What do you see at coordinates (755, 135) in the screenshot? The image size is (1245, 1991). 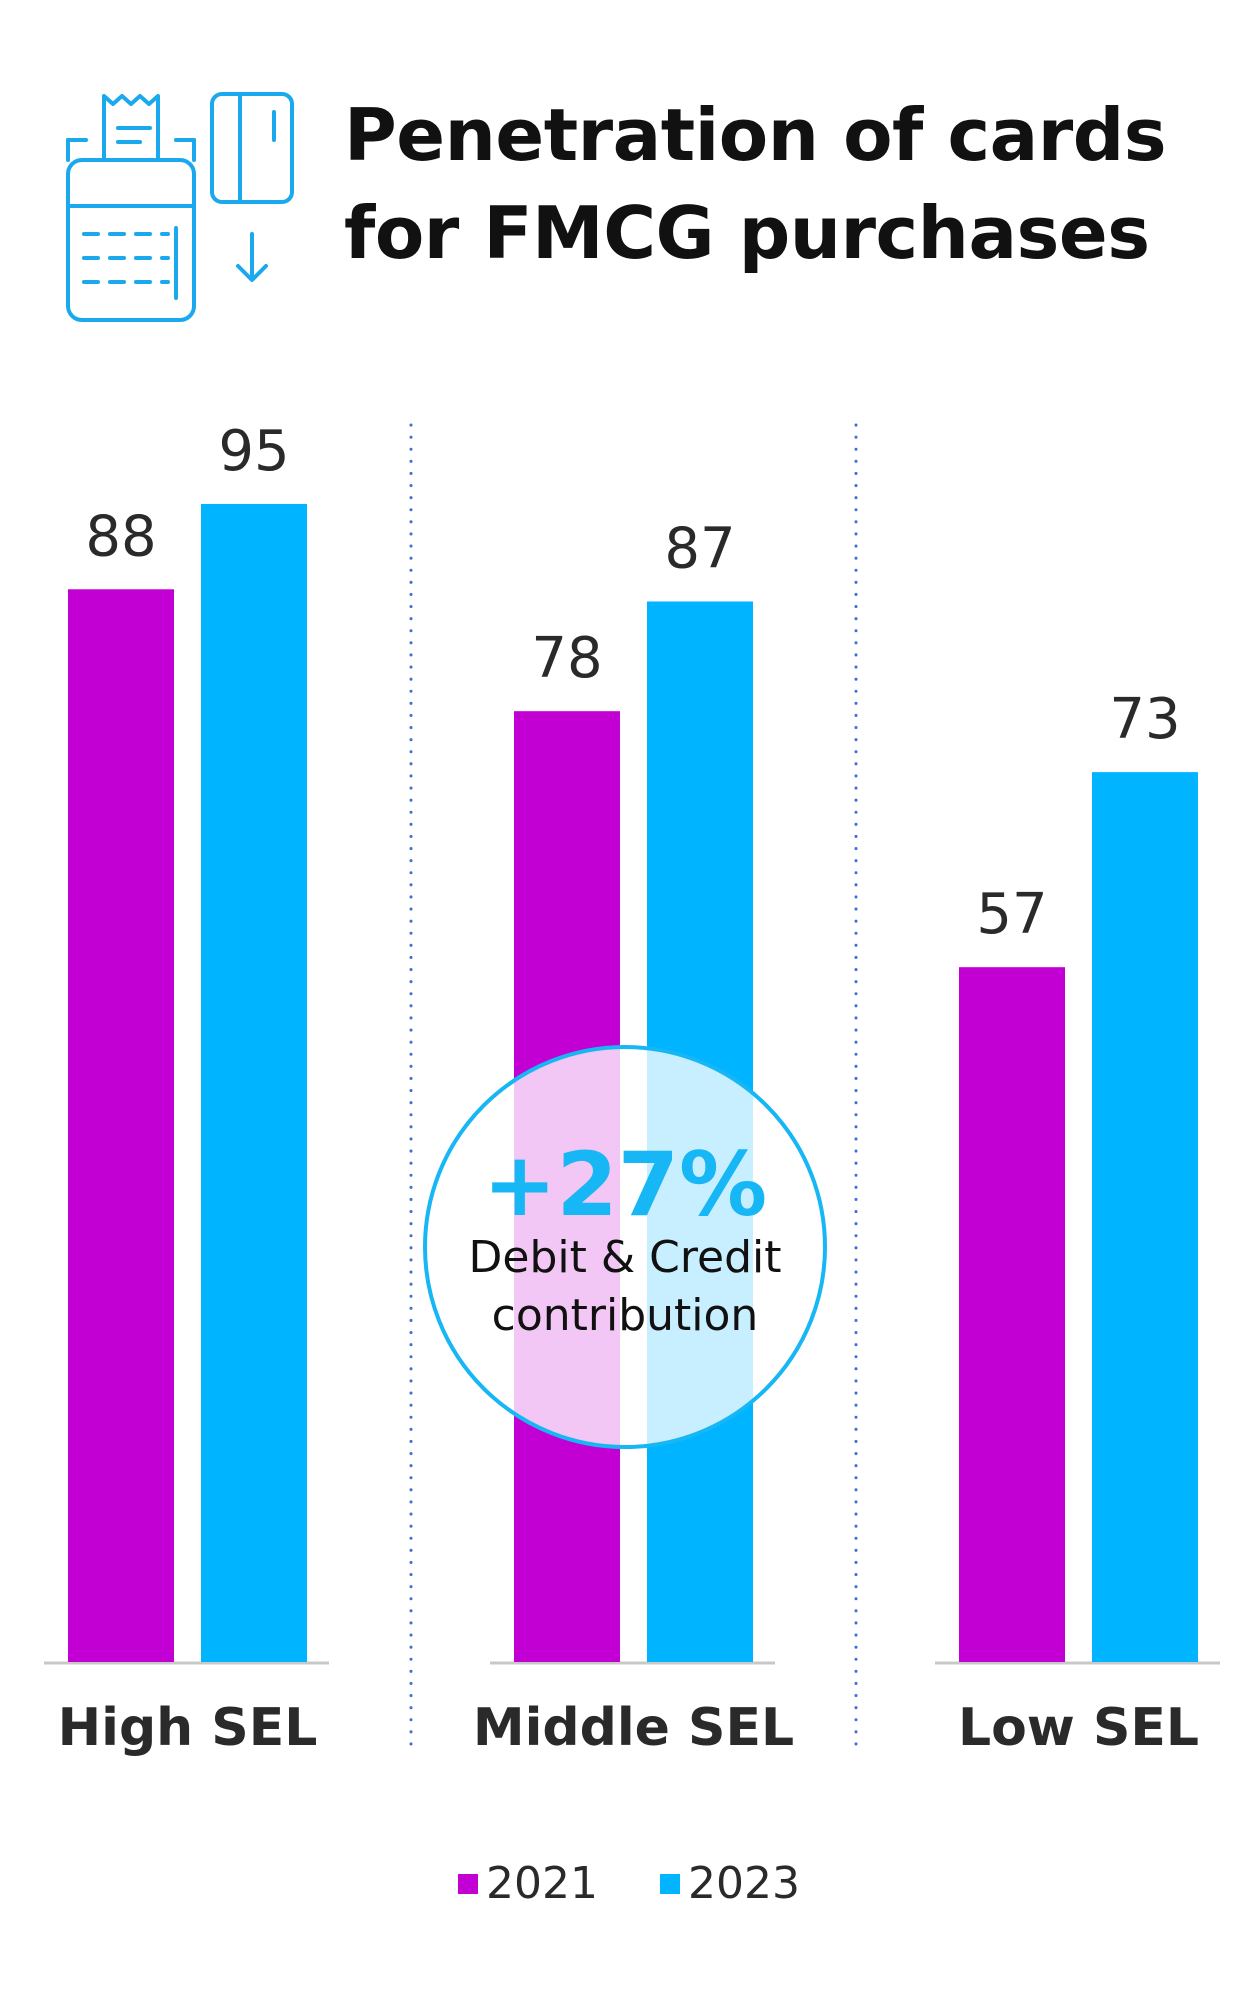 I see `chart-title-line-1: Penetration of cards` at bounding box center [755, 135].